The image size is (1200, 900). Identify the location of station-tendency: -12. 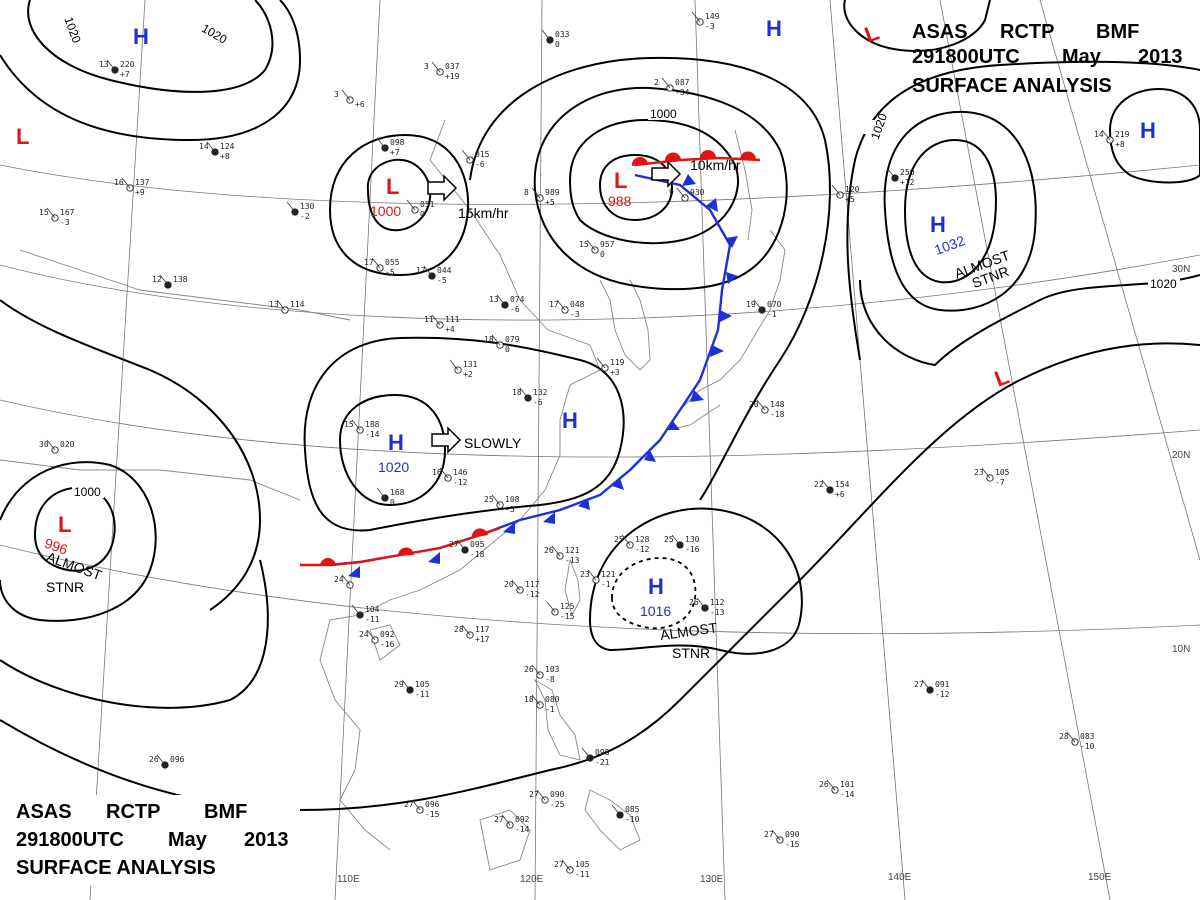
(942, 694).